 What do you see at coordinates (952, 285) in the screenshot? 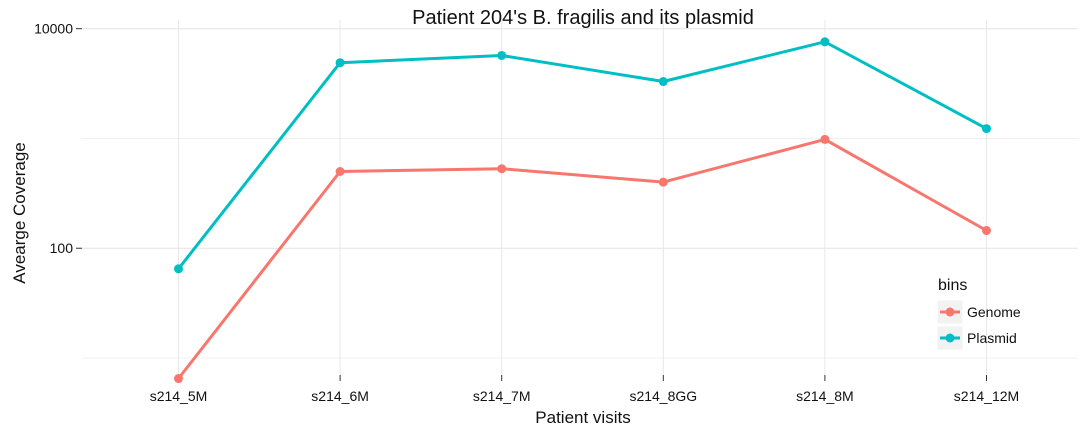
I see `legend-title: bins` at bounding box center [952, 285].